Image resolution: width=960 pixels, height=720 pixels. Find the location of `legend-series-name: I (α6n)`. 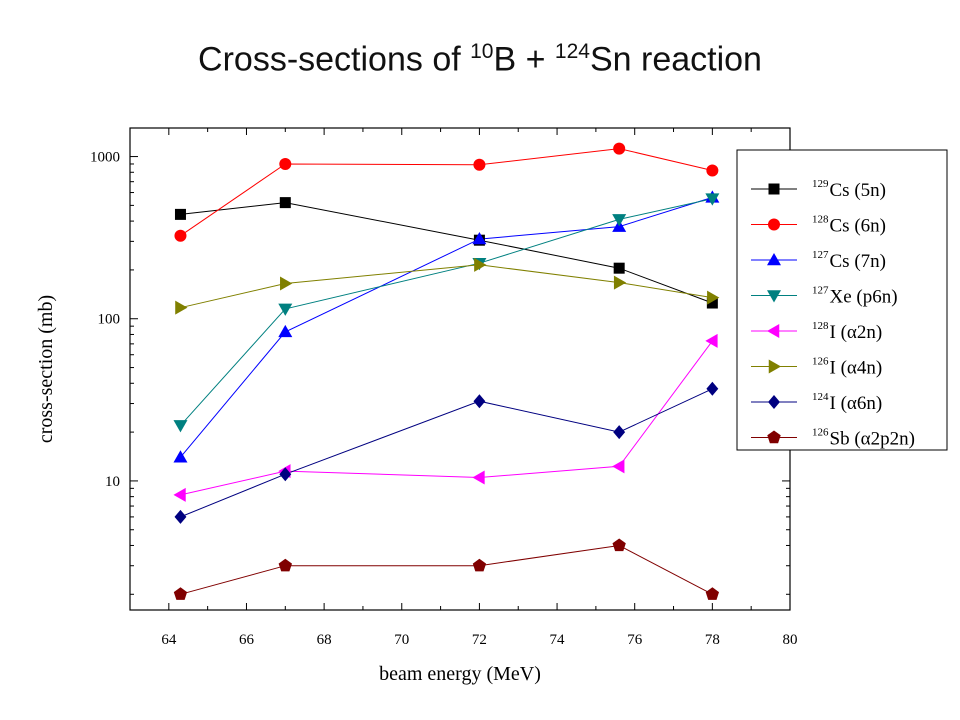

legend-series-name: I (α6n) is located at coordinates (856, 403).